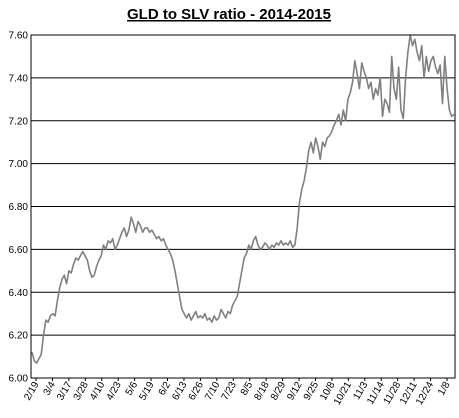  What do you see at coordinates (212, 391) in the screenshot?
I see `x-tick-label: 7/10` at bounding box center [212, 391].